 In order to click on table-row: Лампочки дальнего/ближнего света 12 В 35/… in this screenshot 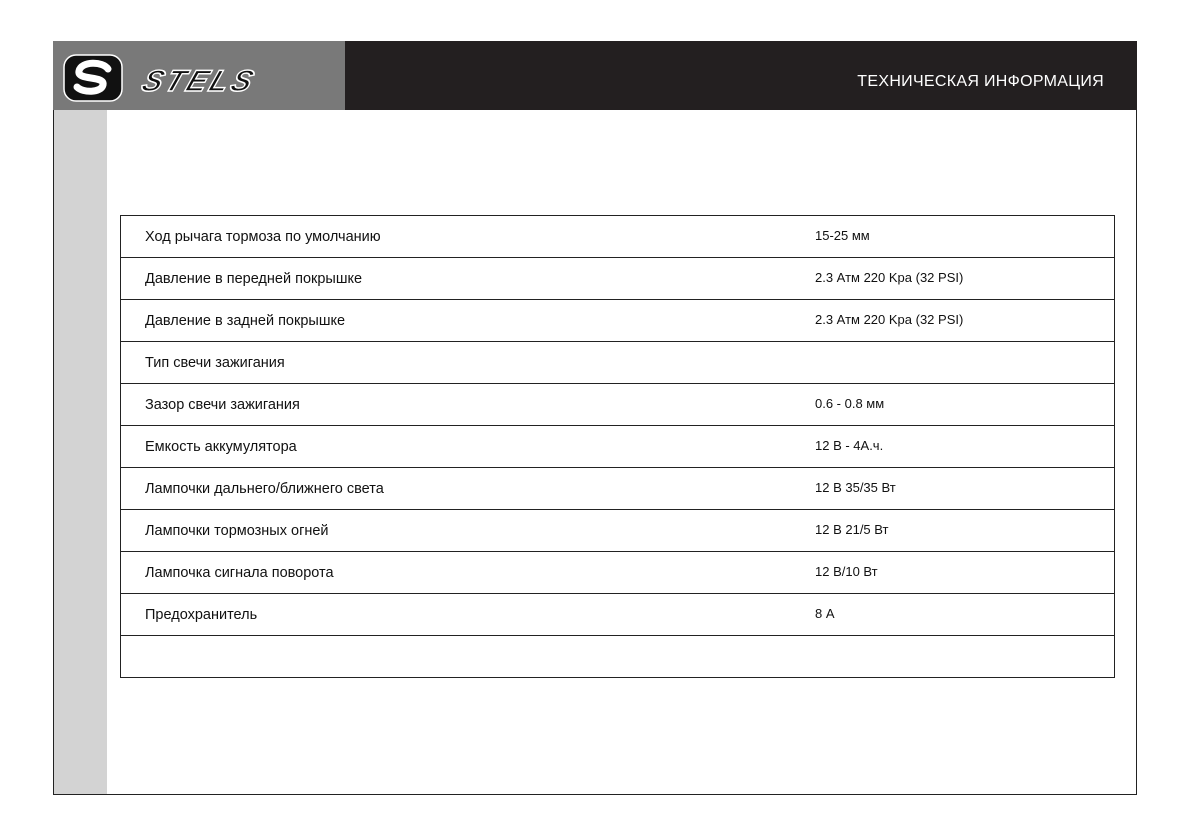, I will do `click(617, 489)`.